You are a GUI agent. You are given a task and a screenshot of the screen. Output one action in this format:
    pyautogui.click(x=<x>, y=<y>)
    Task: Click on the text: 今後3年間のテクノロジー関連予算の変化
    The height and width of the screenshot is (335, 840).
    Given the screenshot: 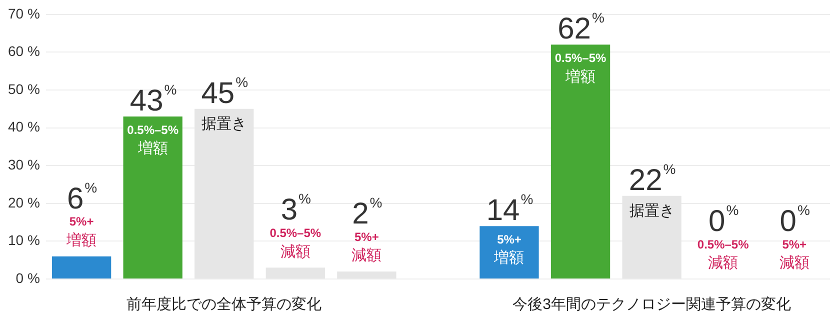 What is the action you would take?
    pyautogui.click(x=651, y=305)
    